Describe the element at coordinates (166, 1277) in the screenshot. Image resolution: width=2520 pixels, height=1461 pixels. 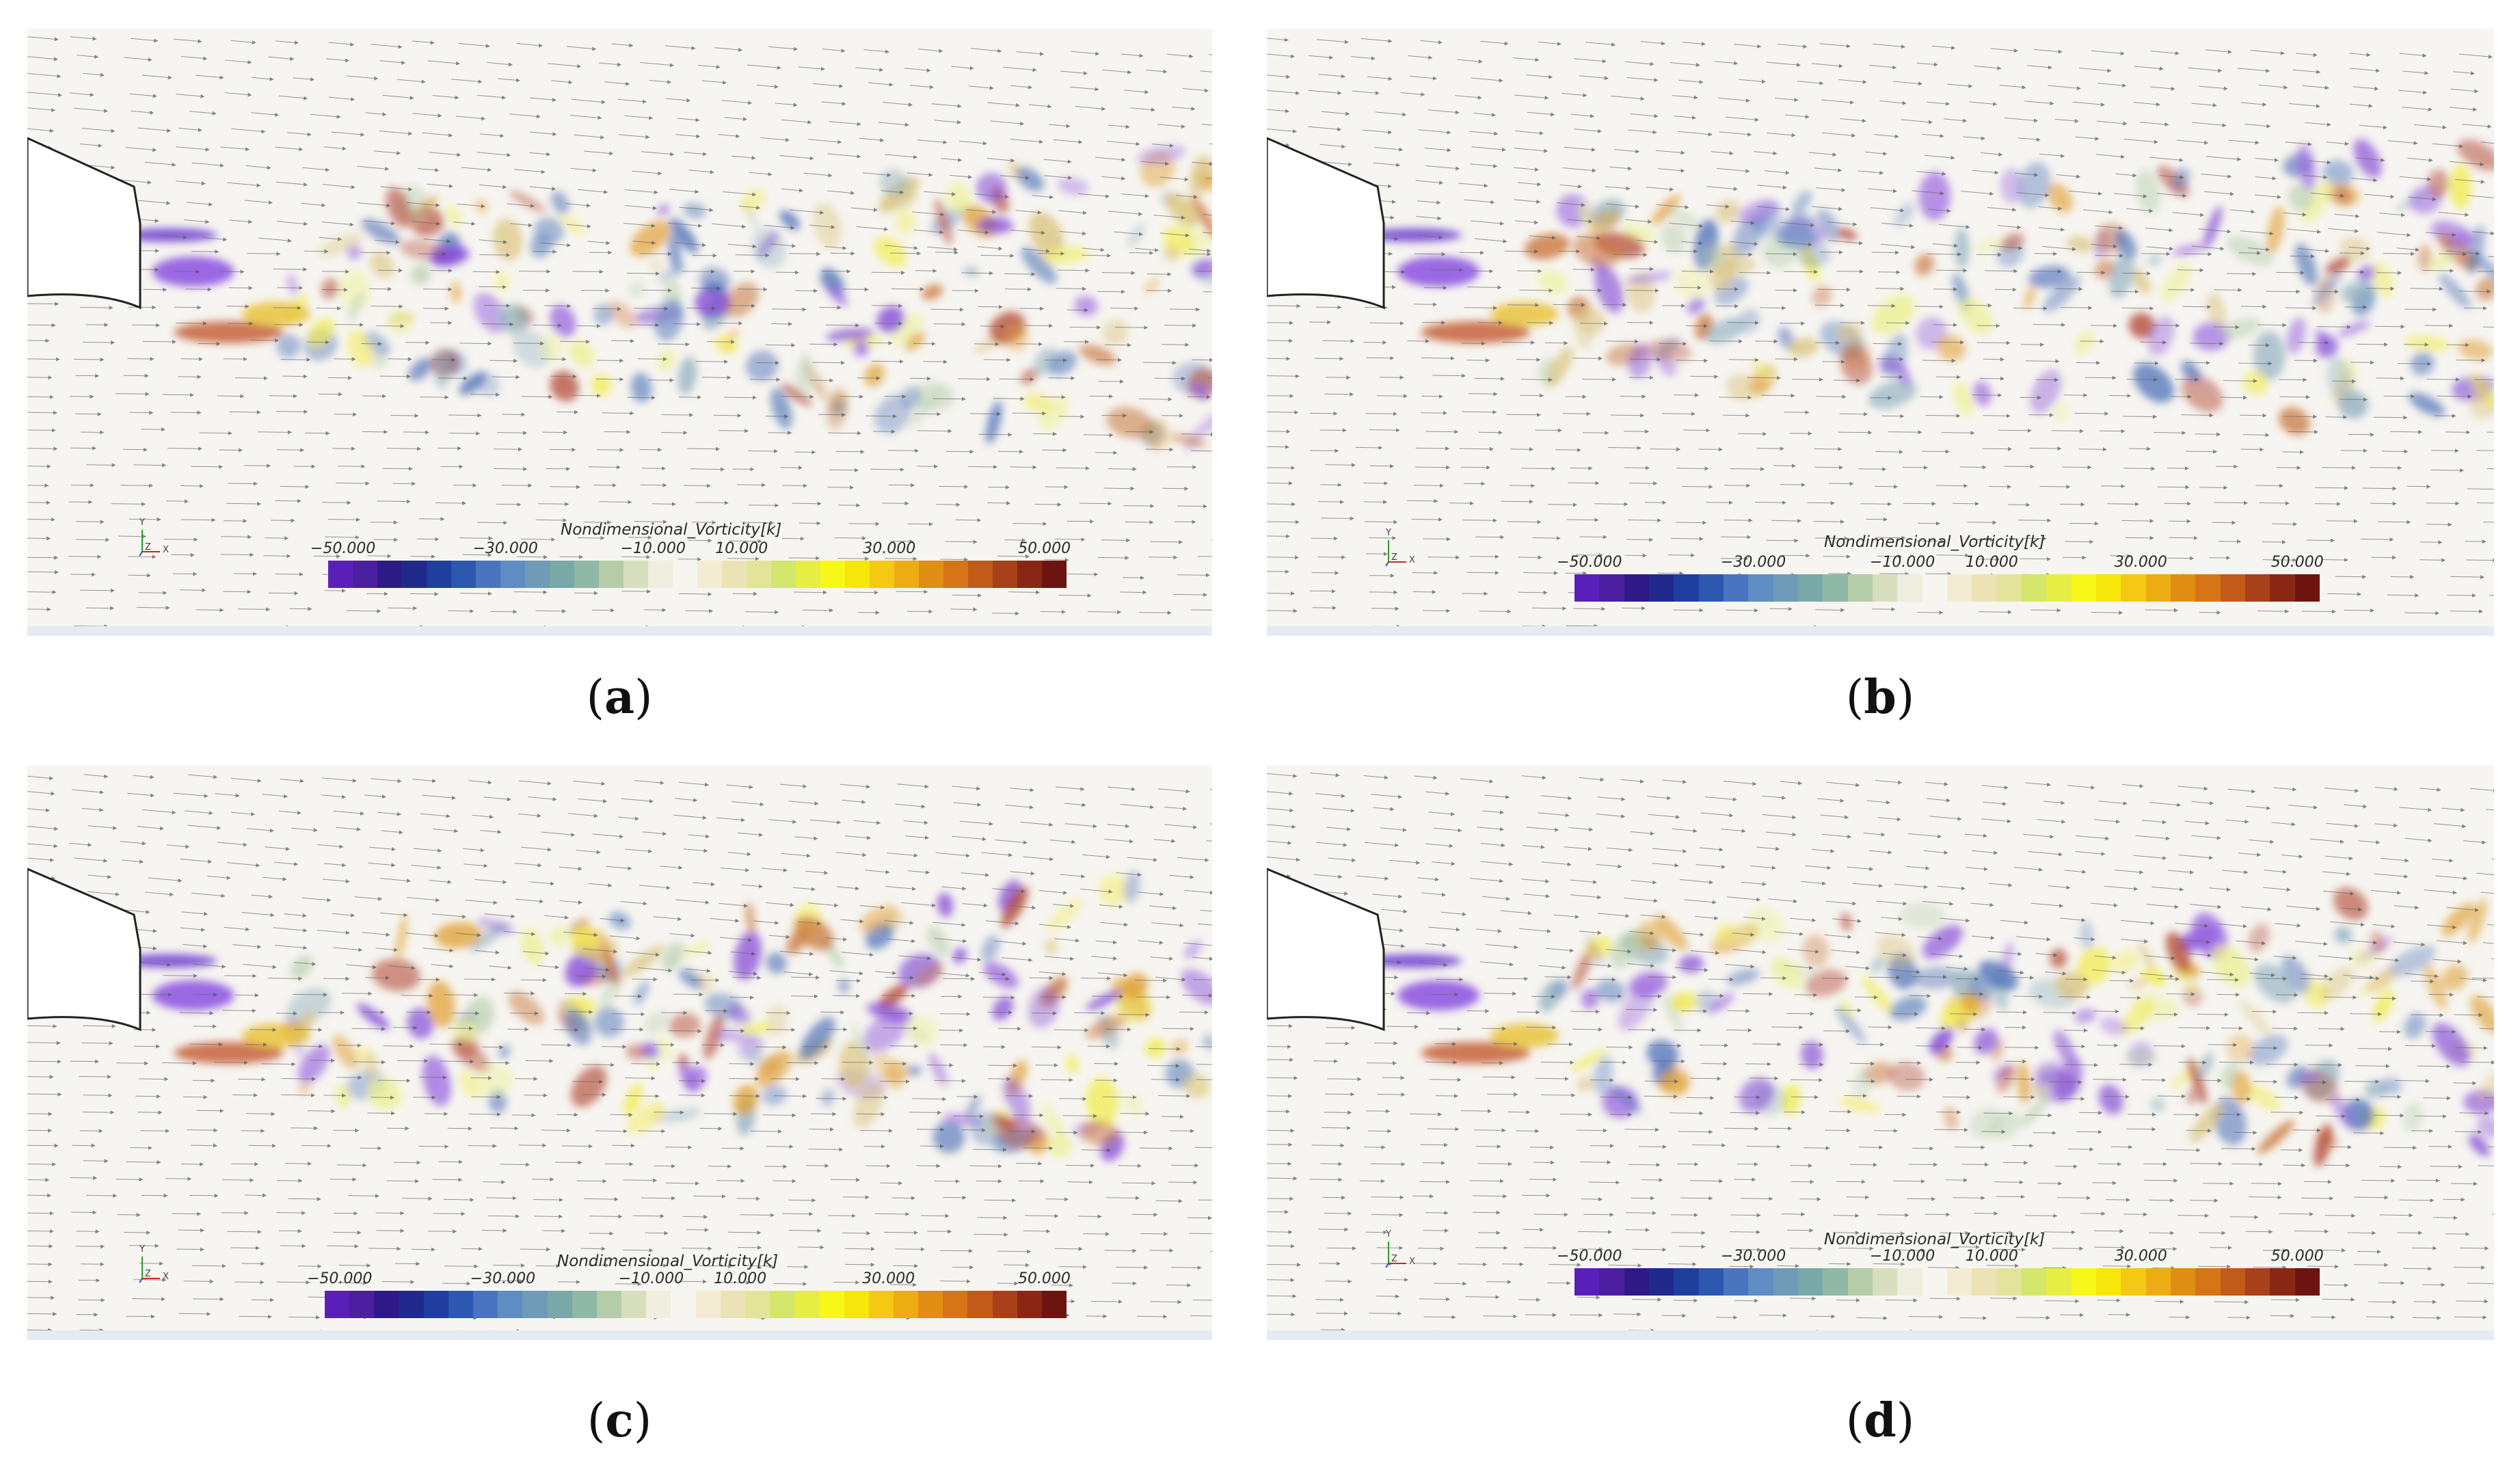
I see `axis-label-x: X` at that location.